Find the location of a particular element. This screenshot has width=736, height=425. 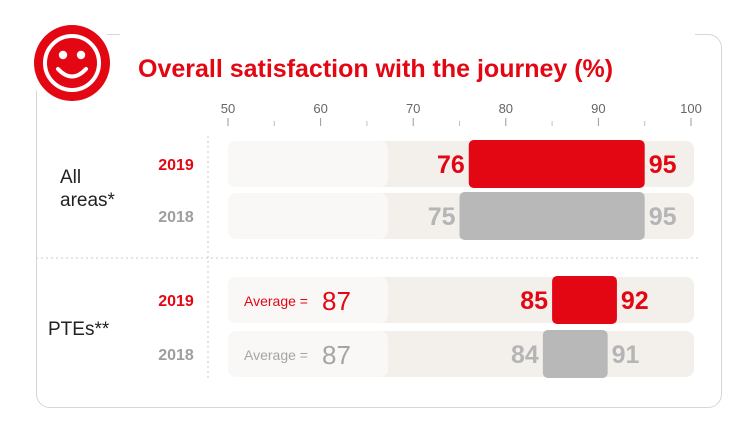

smiley-right-eye is located at coordinates (81, 55).